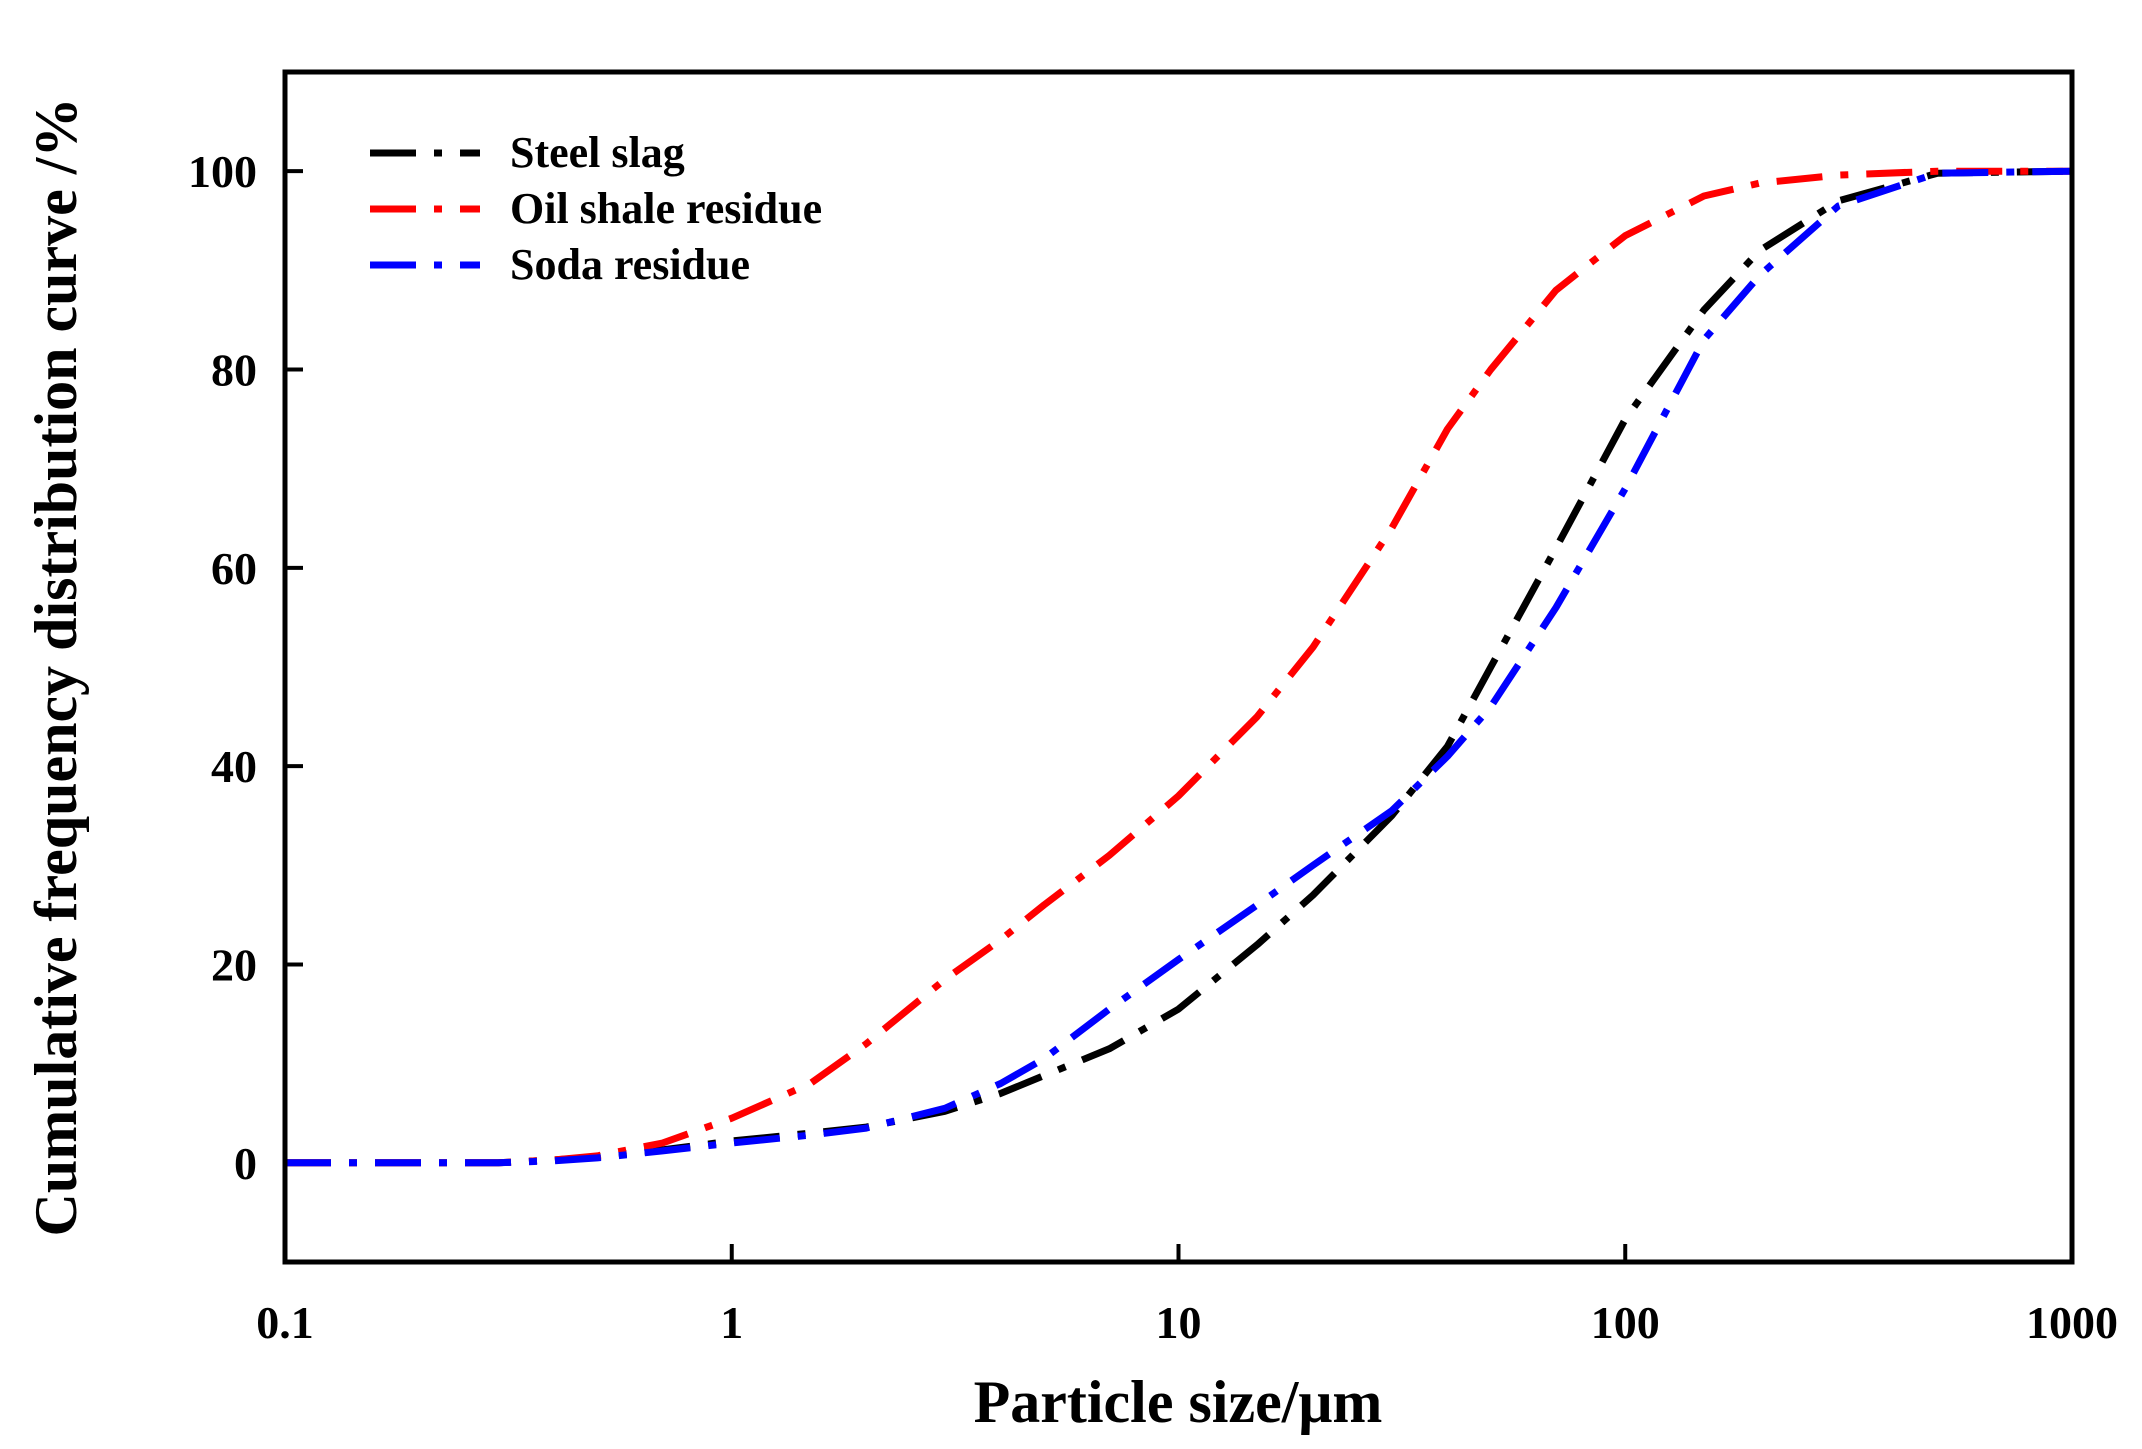 The width and height of the screenshot is (2142, 1449). Describe the element at coordinates (222, 171) in the screenshot. I see `y-tick-label: 100` at that location.